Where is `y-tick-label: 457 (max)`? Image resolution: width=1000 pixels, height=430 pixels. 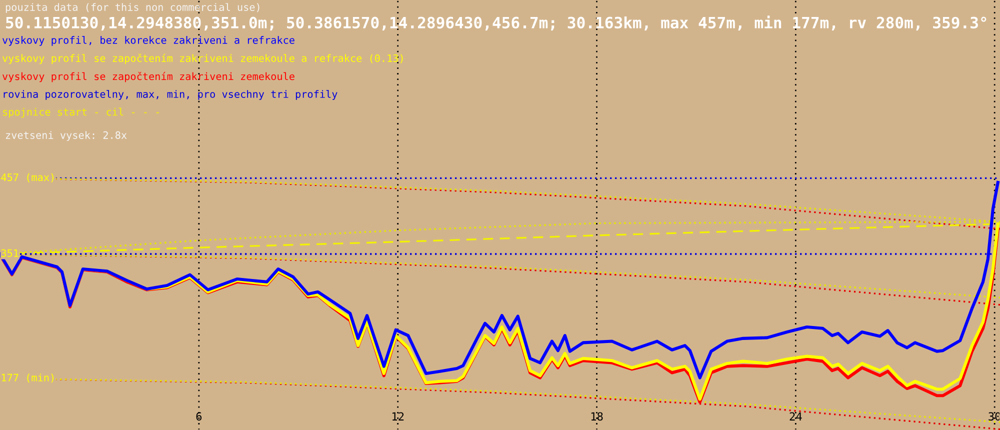 y-tick-label: 457 (max) is located at coordinates (27, 177).